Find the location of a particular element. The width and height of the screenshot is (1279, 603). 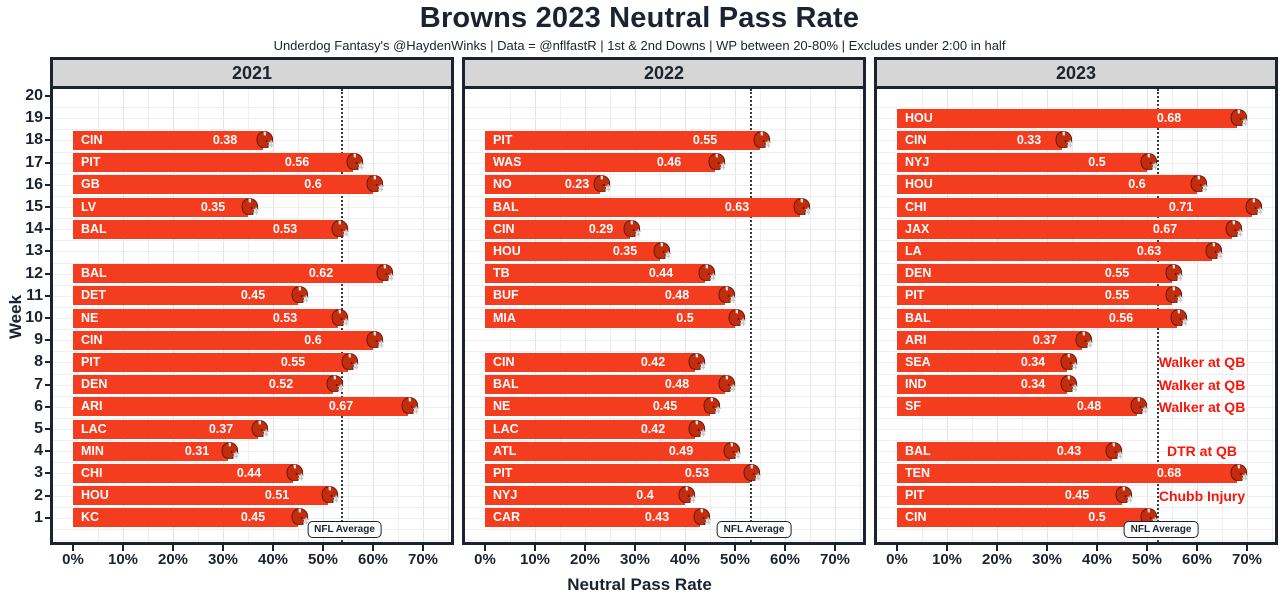

x-tick-label: 40% is located at coordinates (1097, 559).